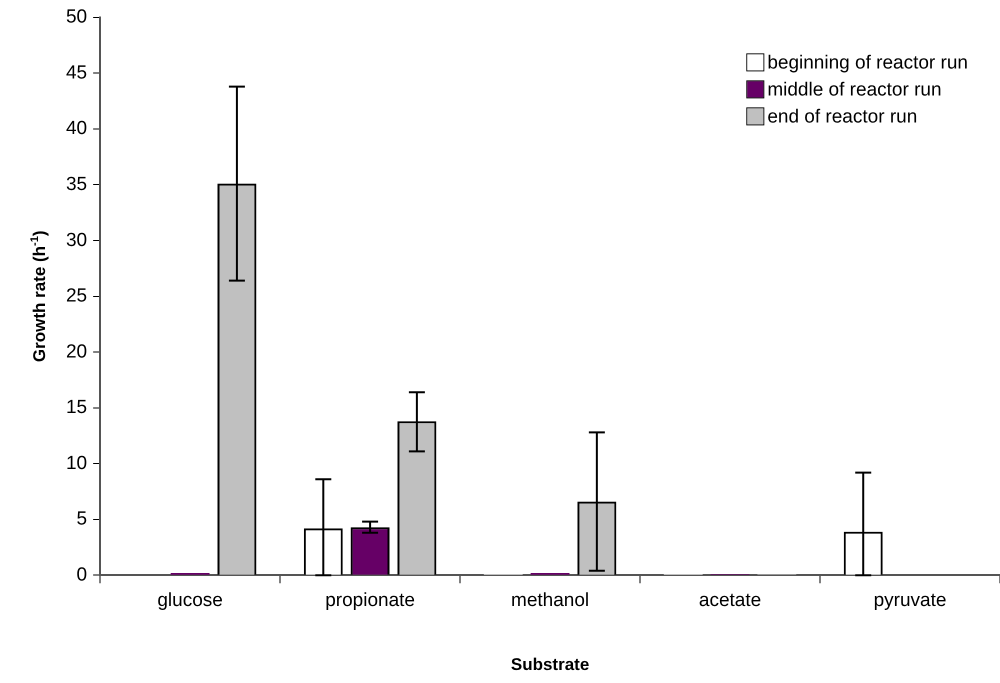 This screenshot has height=683, width=1000. What do you see at coordinates (77, 407) in the screenshot?
I see `y-tick-label: 15` at bounding box center [77, 407].